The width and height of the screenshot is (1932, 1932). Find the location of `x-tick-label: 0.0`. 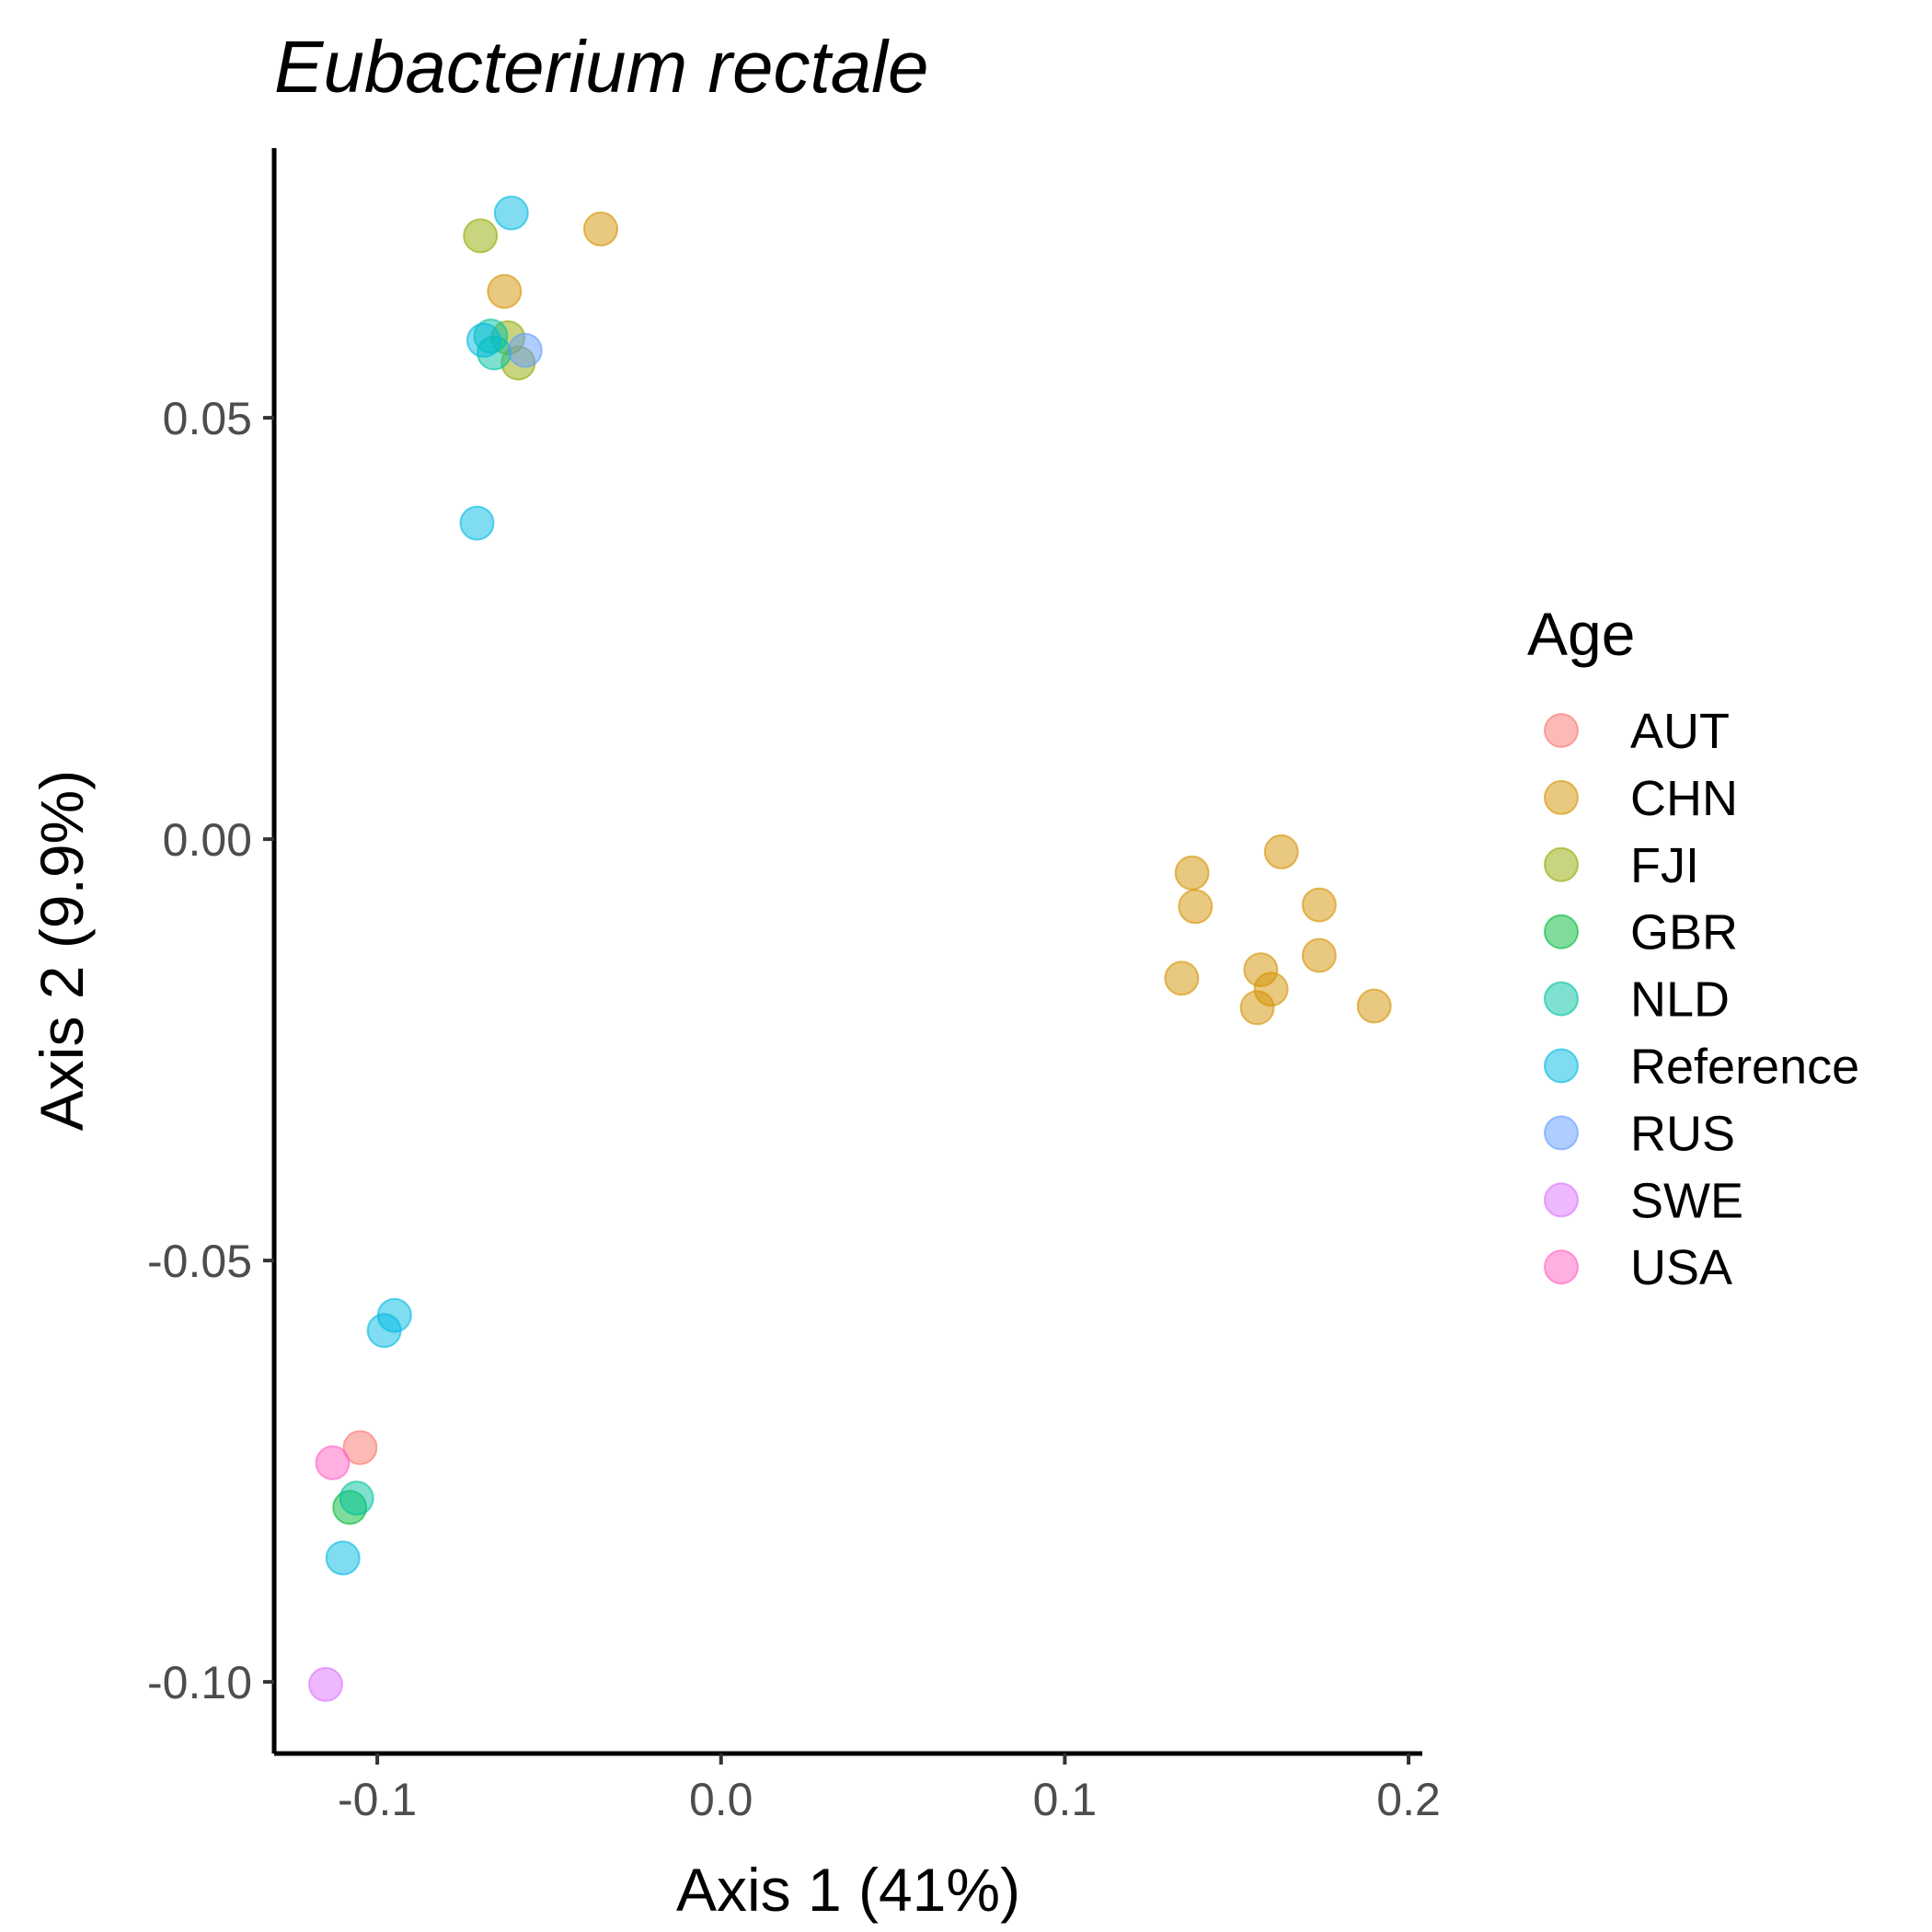

x-tick-label: 0.0 is located at coordinates (721, 1799).